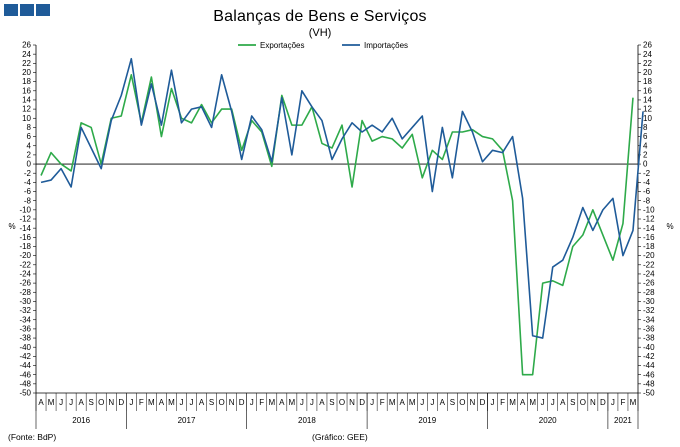 This screenshot has width=680, height=447. I want to click on y-tick-label: 4, so click(29, 145).